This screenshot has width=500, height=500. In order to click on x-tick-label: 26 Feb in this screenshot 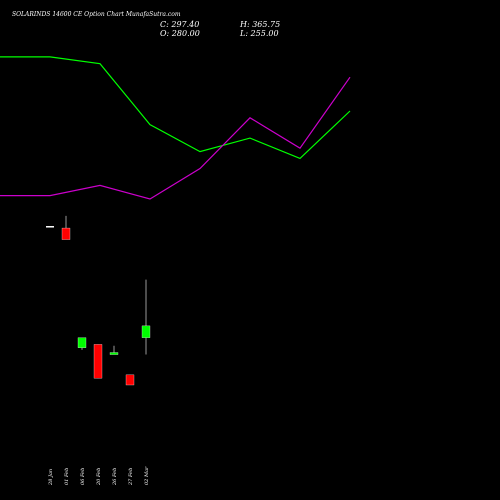, I will do `click(115, 477)`.